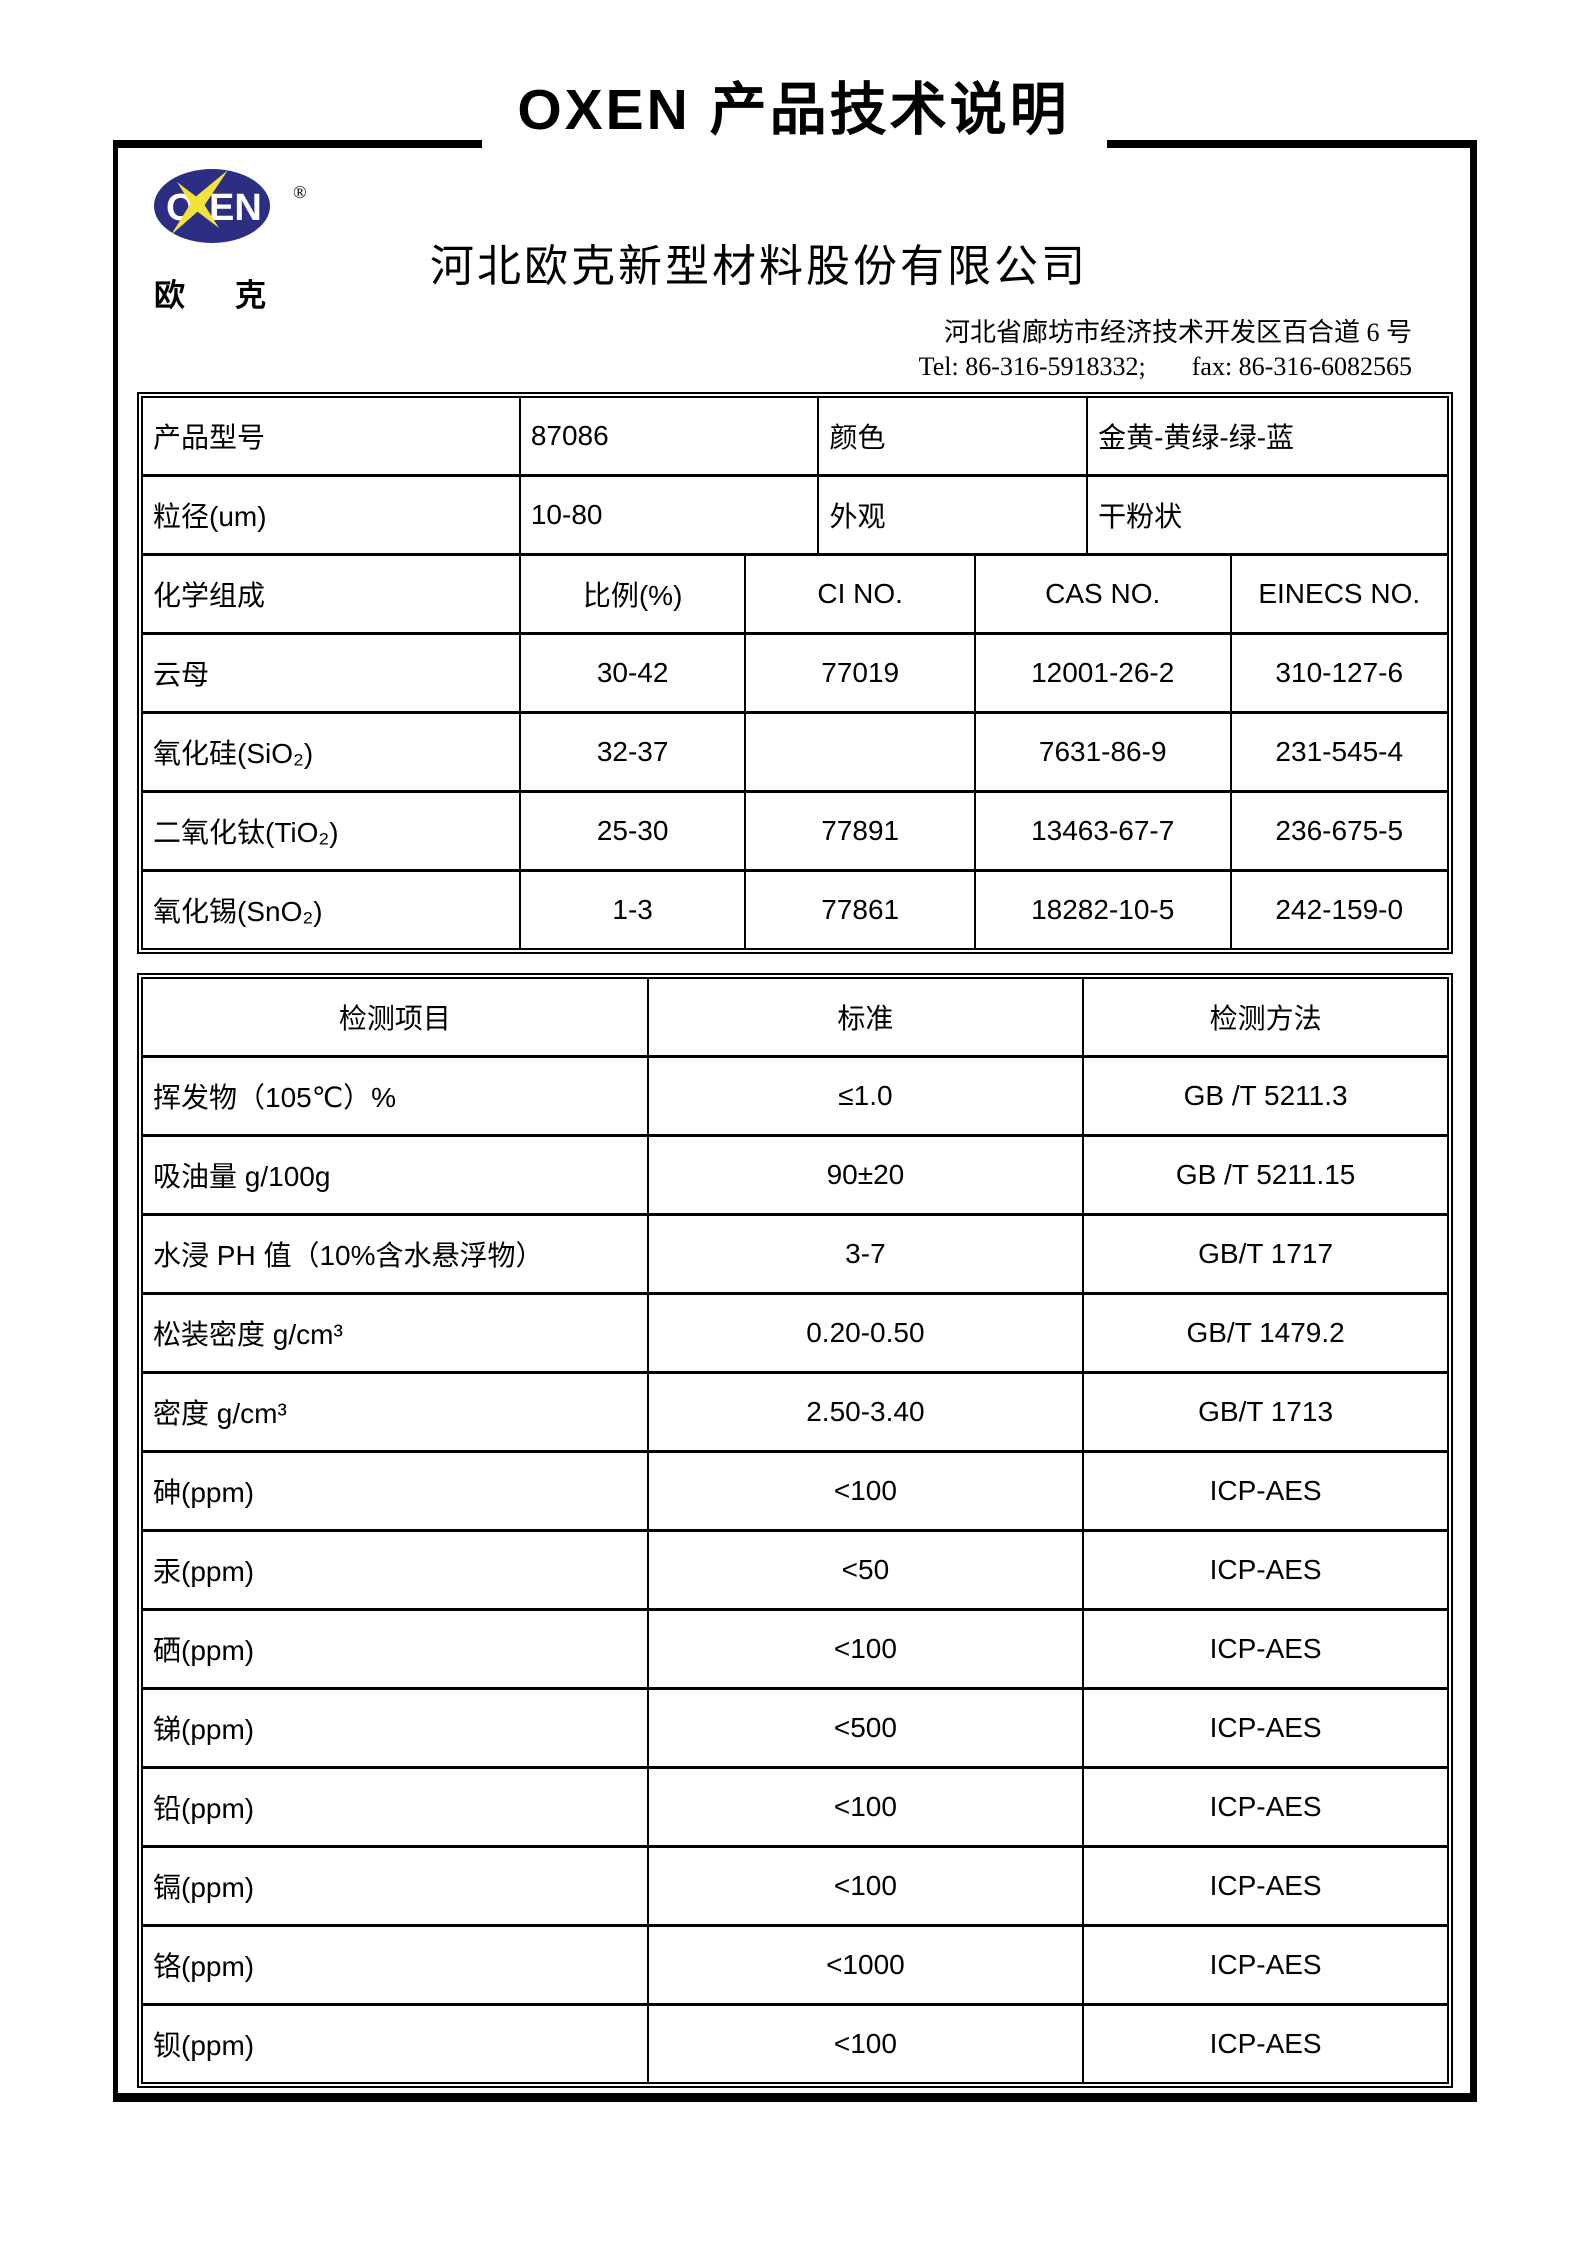 Image resolution: width=1587 pixels, height=2245 pixels. I want to click on table-row: 钡(ppm) <100 ICP-AES, so click(795, 2042).